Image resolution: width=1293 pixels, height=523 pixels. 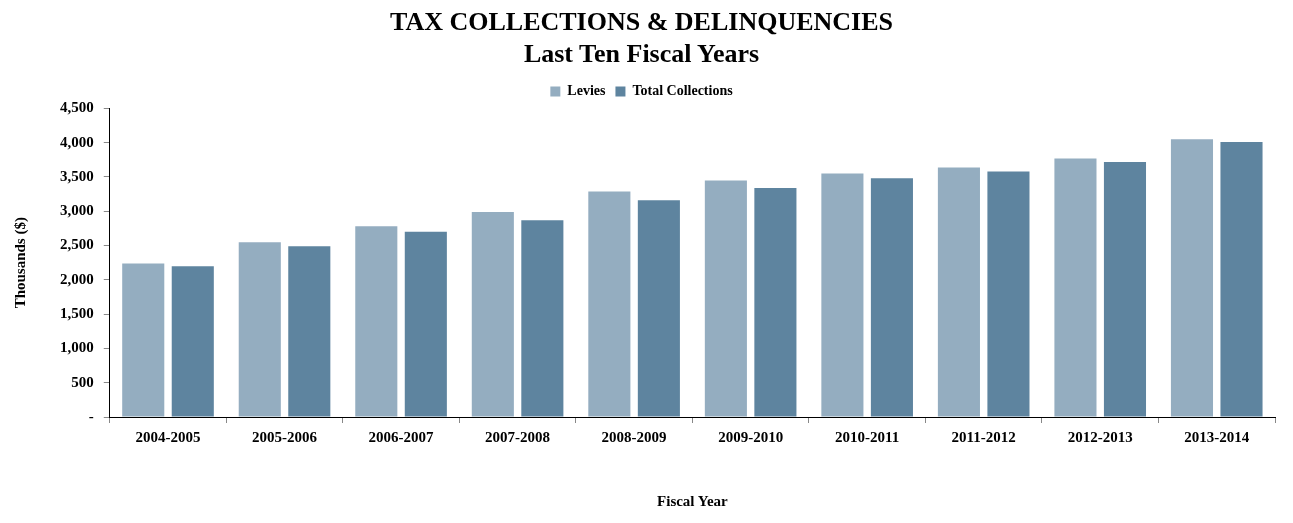 I want to click on x-tick-label: 2007-2008, so click(x=518, y=436).